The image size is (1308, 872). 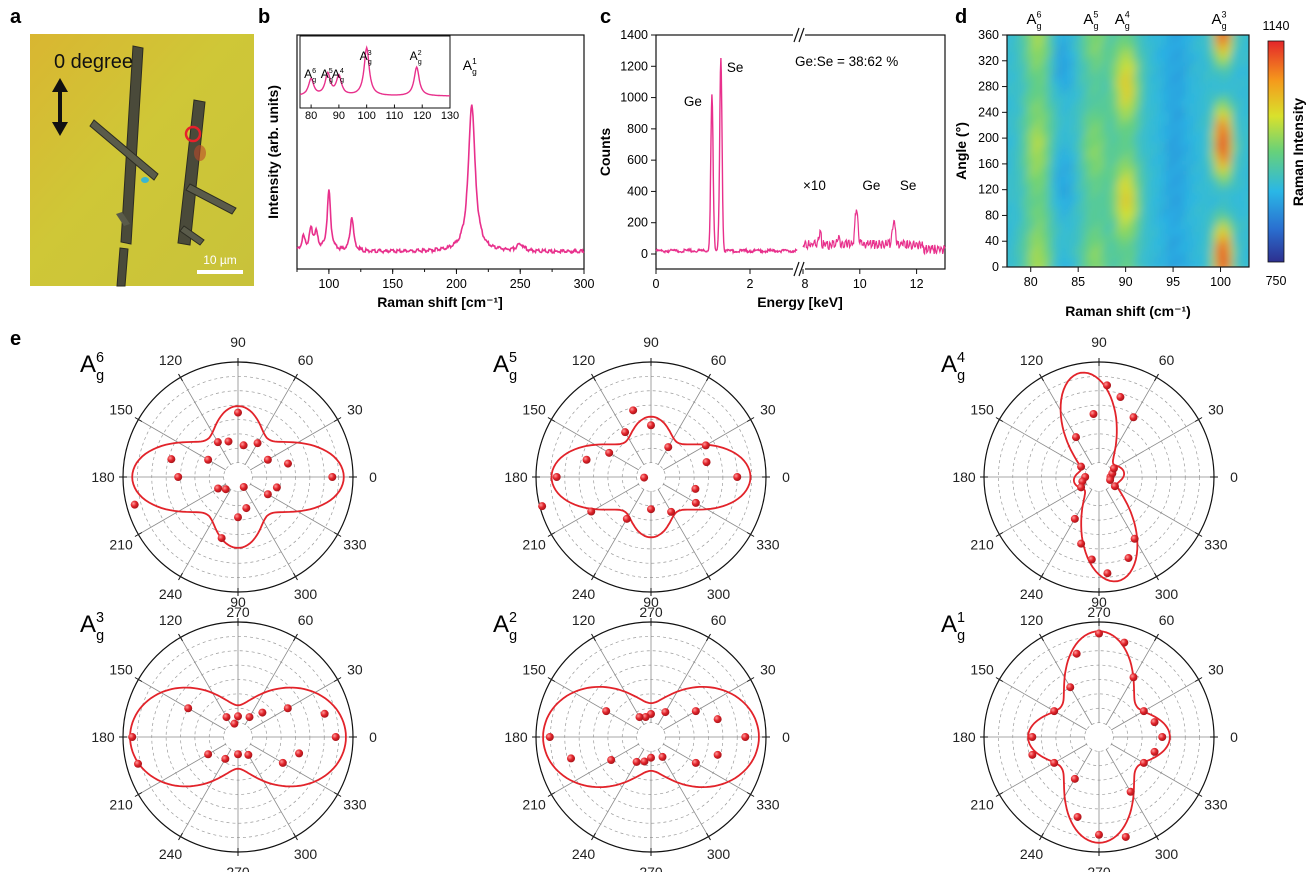 I want to click on polar-angle-label: 270, so click(x=1099, y=612).